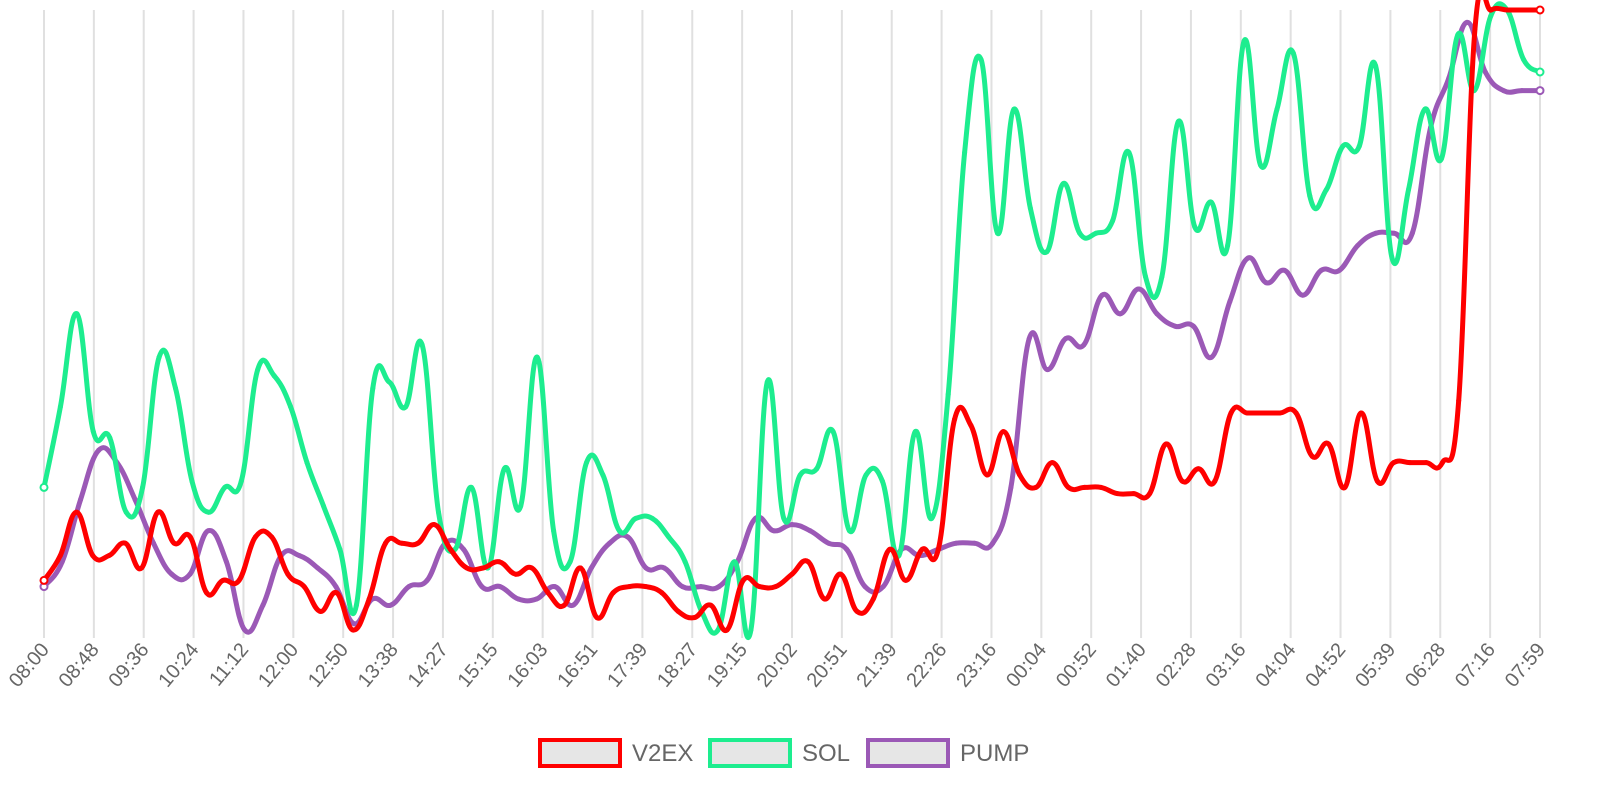 The width and height of the screenshot is (1600, 800). I want to click on legend: V2EX SOL PUMP, so click(783, 753).